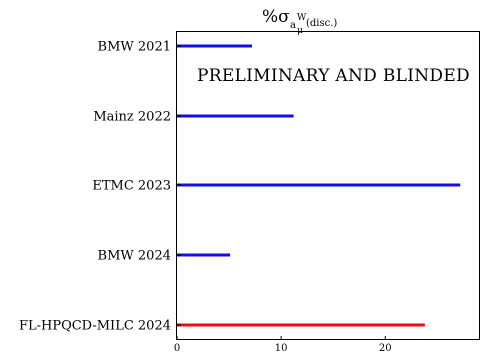 This screenshot has height=352, width=481. What do you see at coordinates (281, 347) in the screenshot?
I see `x-tick-label-1: 10` at bounding box center [281, 347].